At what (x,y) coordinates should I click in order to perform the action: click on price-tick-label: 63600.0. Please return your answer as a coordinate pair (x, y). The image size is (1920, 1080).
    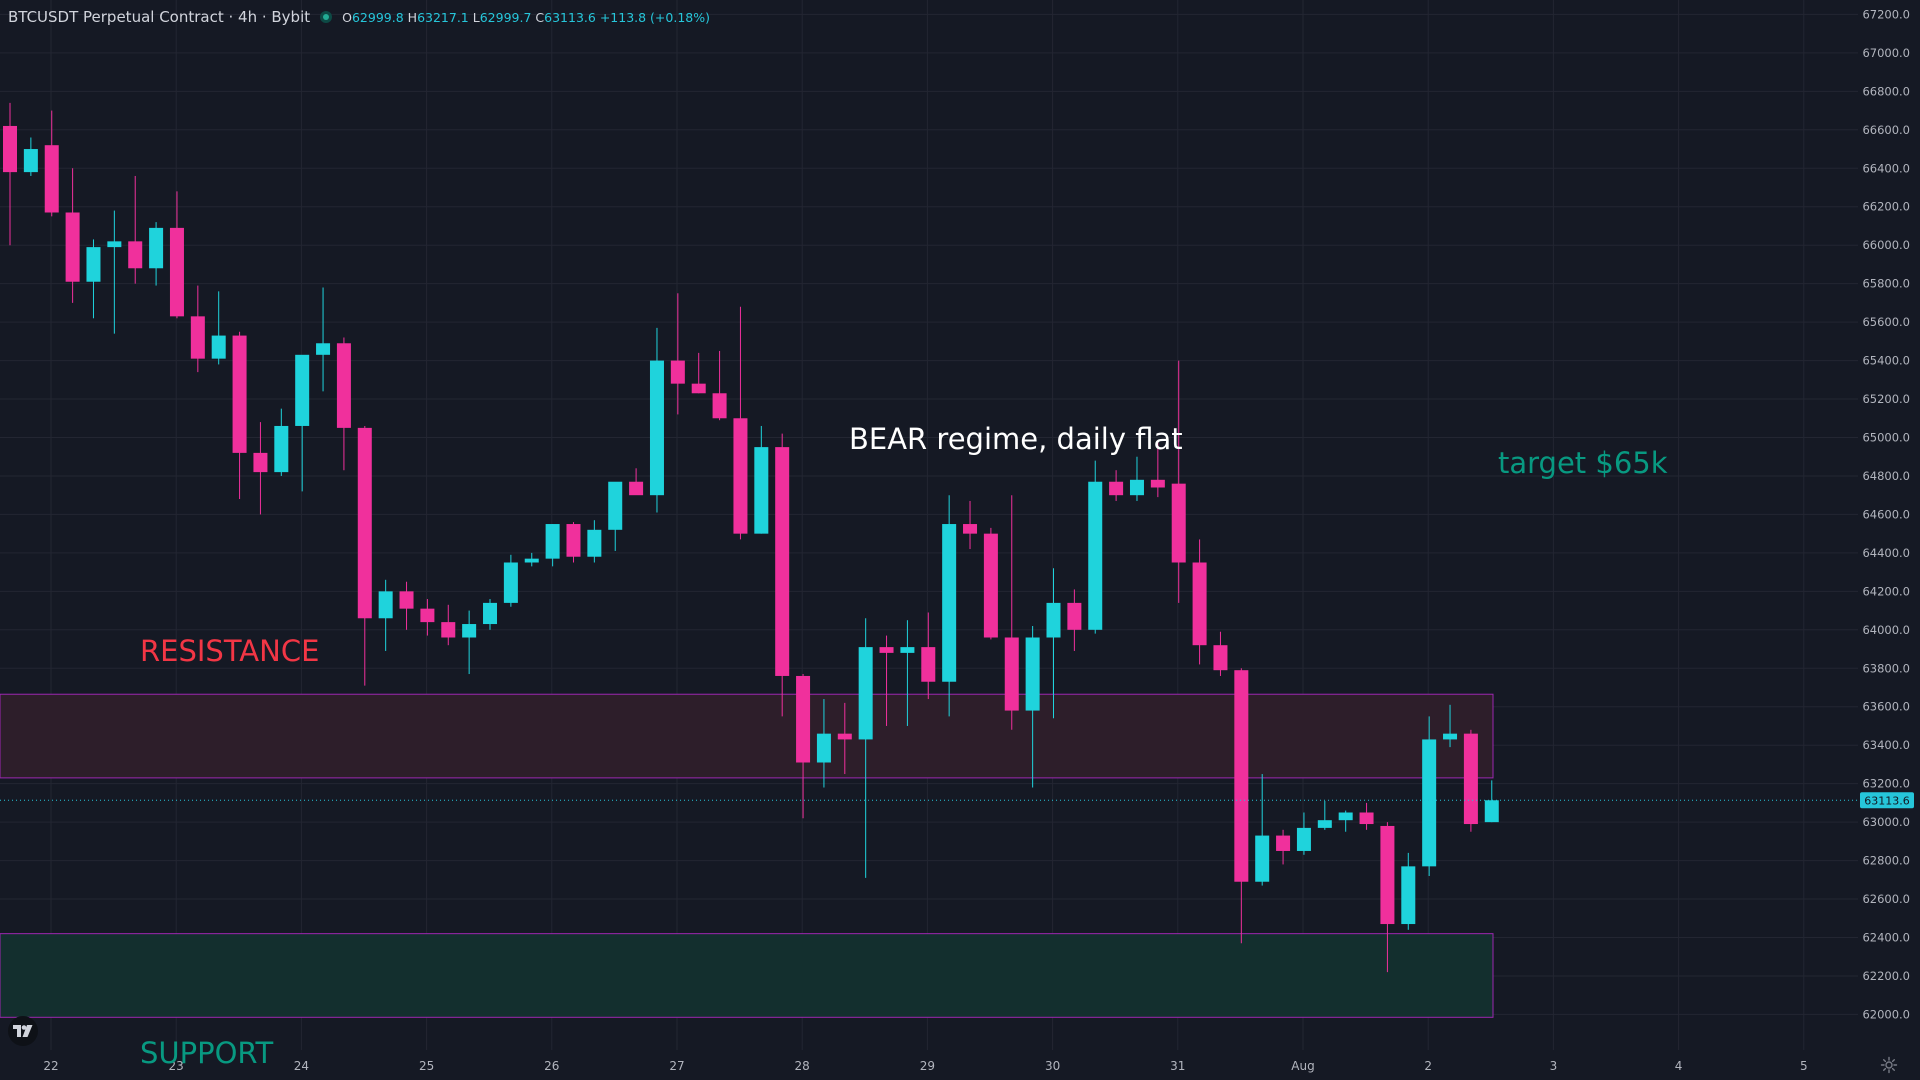
    Looking at the image, I should click on (1886, 707).